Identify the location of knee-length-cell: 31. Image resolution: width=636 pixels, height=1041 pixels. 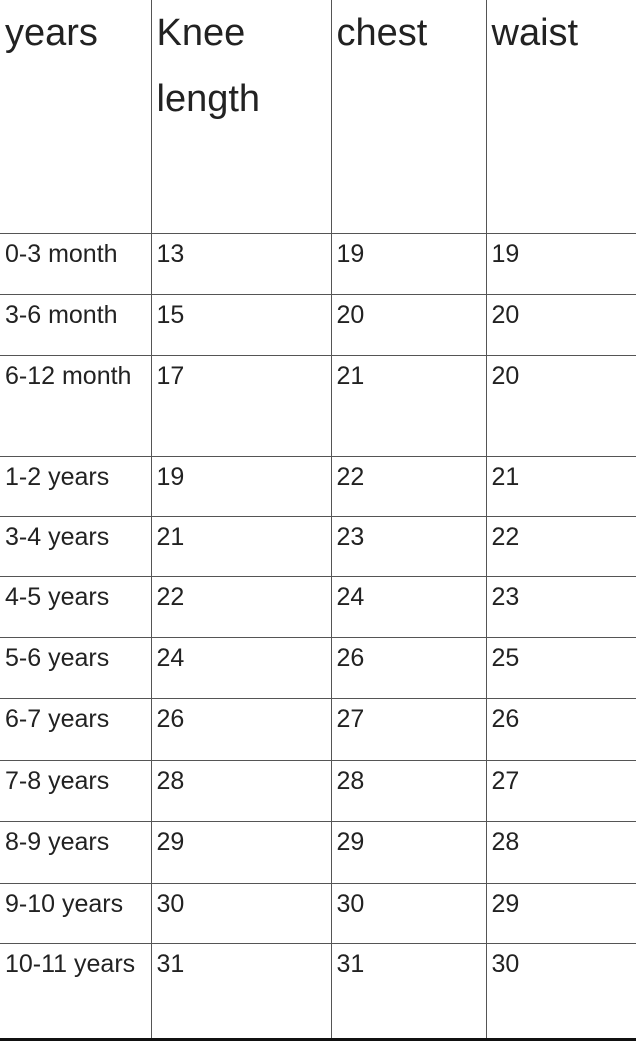
(241, 991).